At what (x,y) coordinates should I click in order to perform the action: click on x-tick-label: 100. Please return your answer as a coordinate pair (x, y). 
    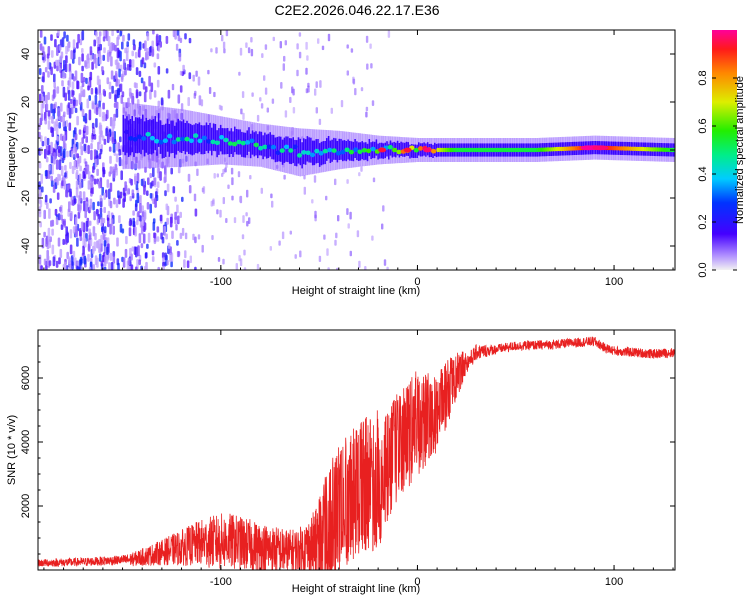
    Looking at the image, I should click on (614, 282).